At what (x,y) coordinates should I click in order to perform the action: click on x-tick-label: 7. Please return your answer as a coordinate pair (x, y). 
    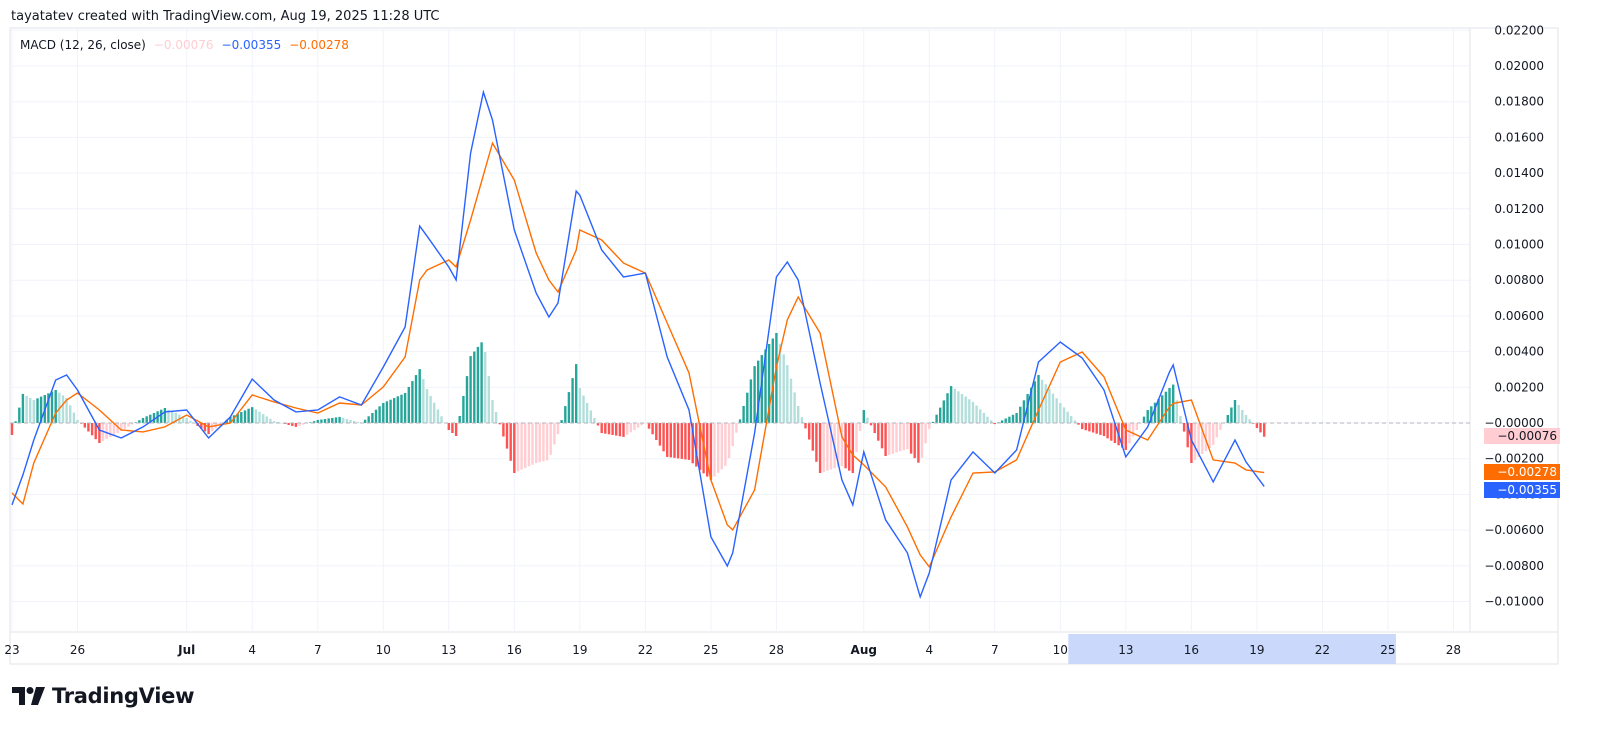
    Looking at the image, I should click on (318, 650).